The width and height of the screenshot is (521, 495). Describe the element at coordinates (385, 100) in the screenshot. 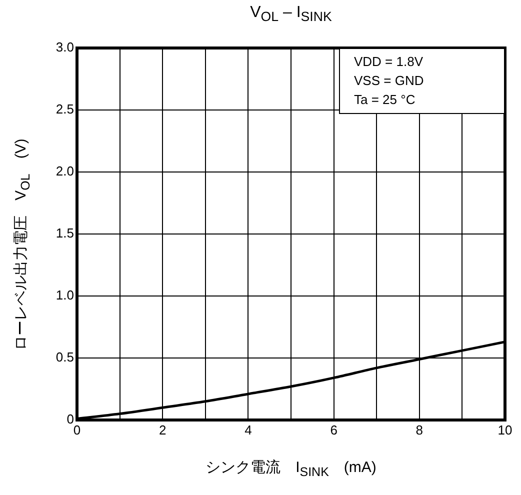

I see `annotation: Ta = 25 °C` at that location.